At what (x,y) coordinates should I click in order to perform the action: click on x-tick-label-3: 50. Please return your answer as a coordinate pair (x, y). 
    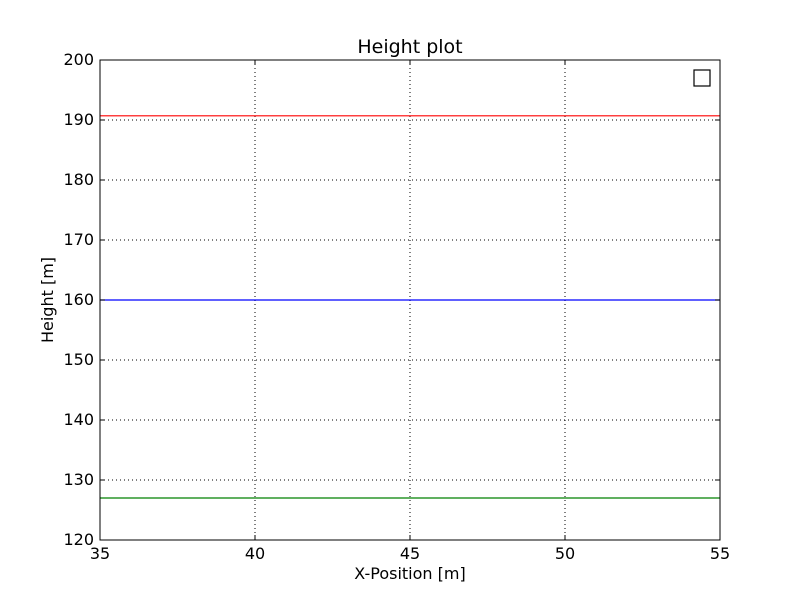
    Looking at the image, I should click on (565, 553).